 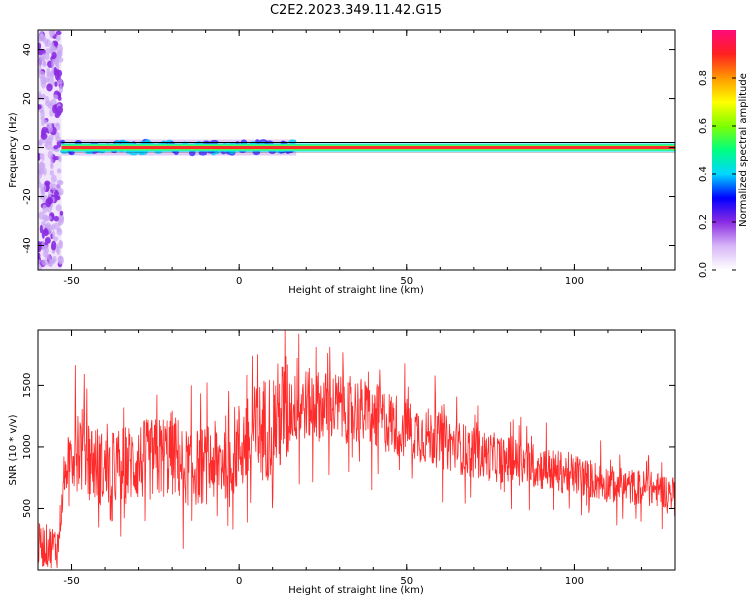 I want to click on spectrogram-y-tick-label: 20, so click(x=27, y=98).